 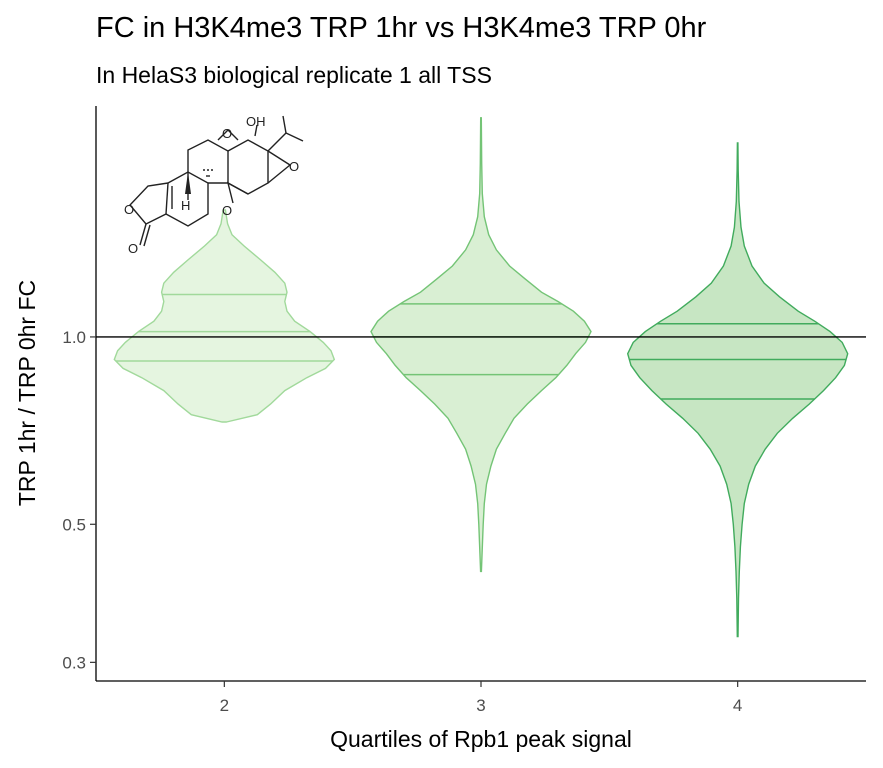 What do you see at coordinates (480, 705) in the screenshot?
I see `x-tick-label: 3` at bounding box center [480, 705].